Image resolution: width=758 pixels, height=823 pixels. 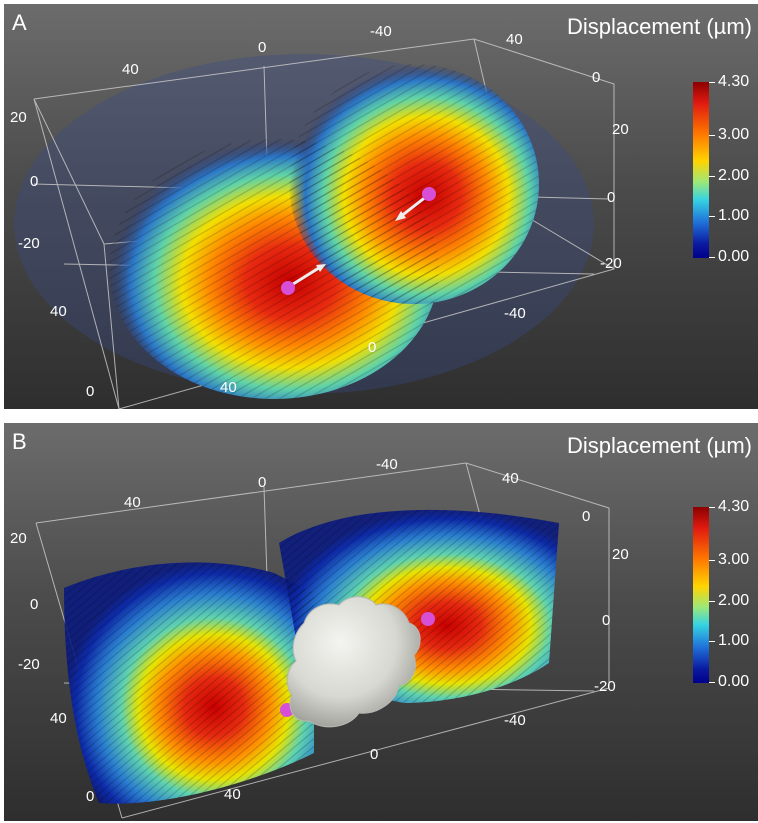 What do you see at coordinates (19, 441) in the screenshot?
I see `panel-letter: B` at bounding box center [19, 441].